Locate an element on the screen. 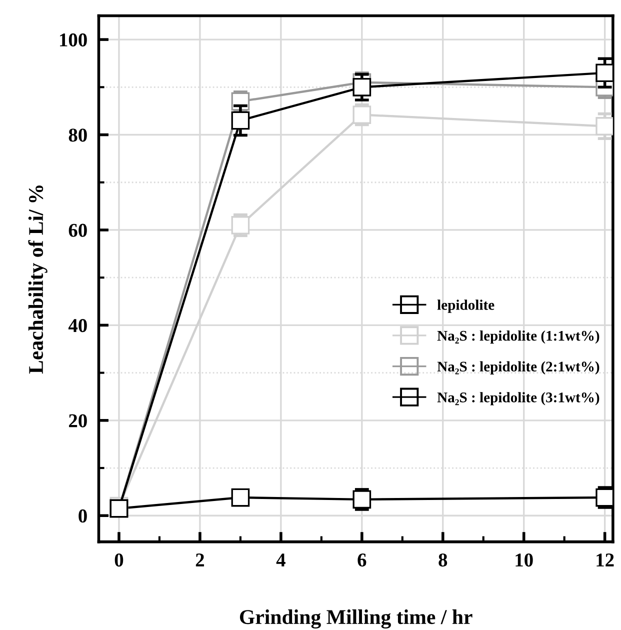 This screenshot has width=621, height=630. y-tick-label: 0 is located at coordinates (82, 516).